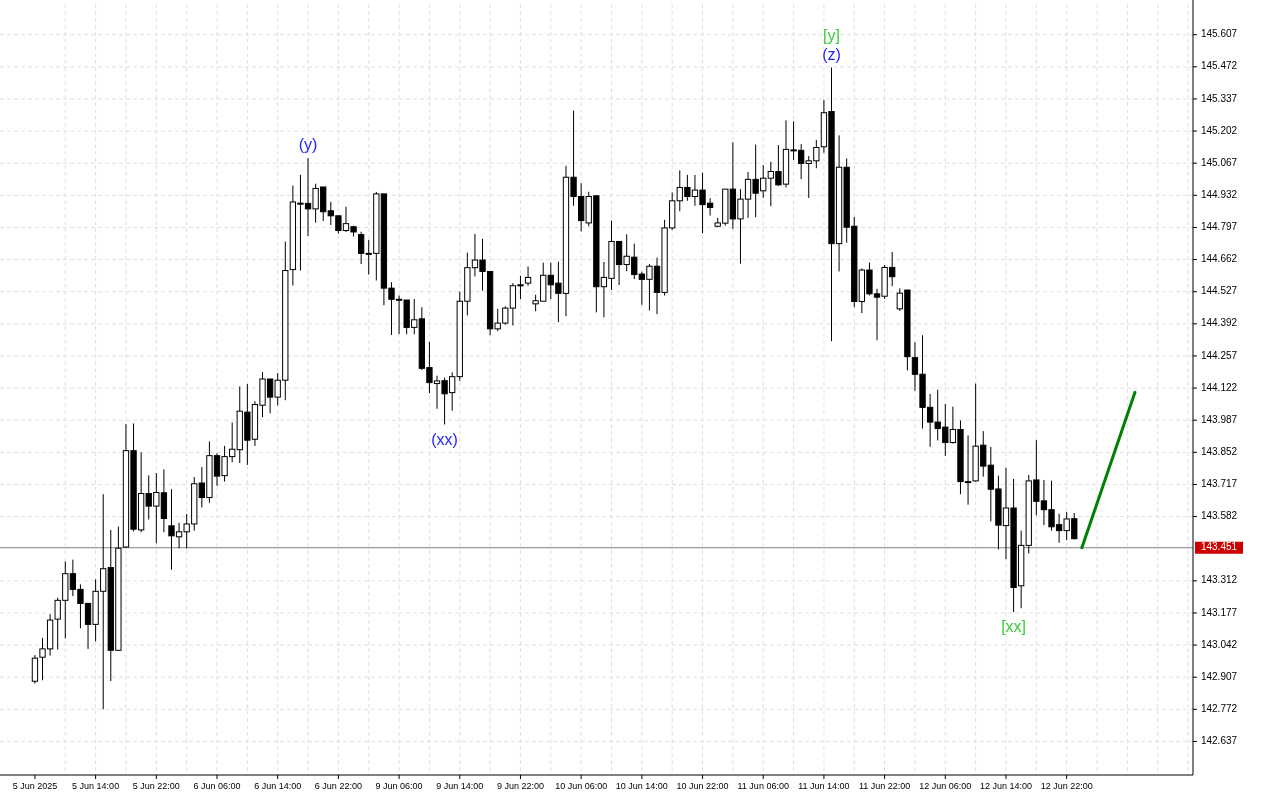 The width and height of the screenshot is (1280, 800). I want to click on annotation: (y), so click(308, 145).